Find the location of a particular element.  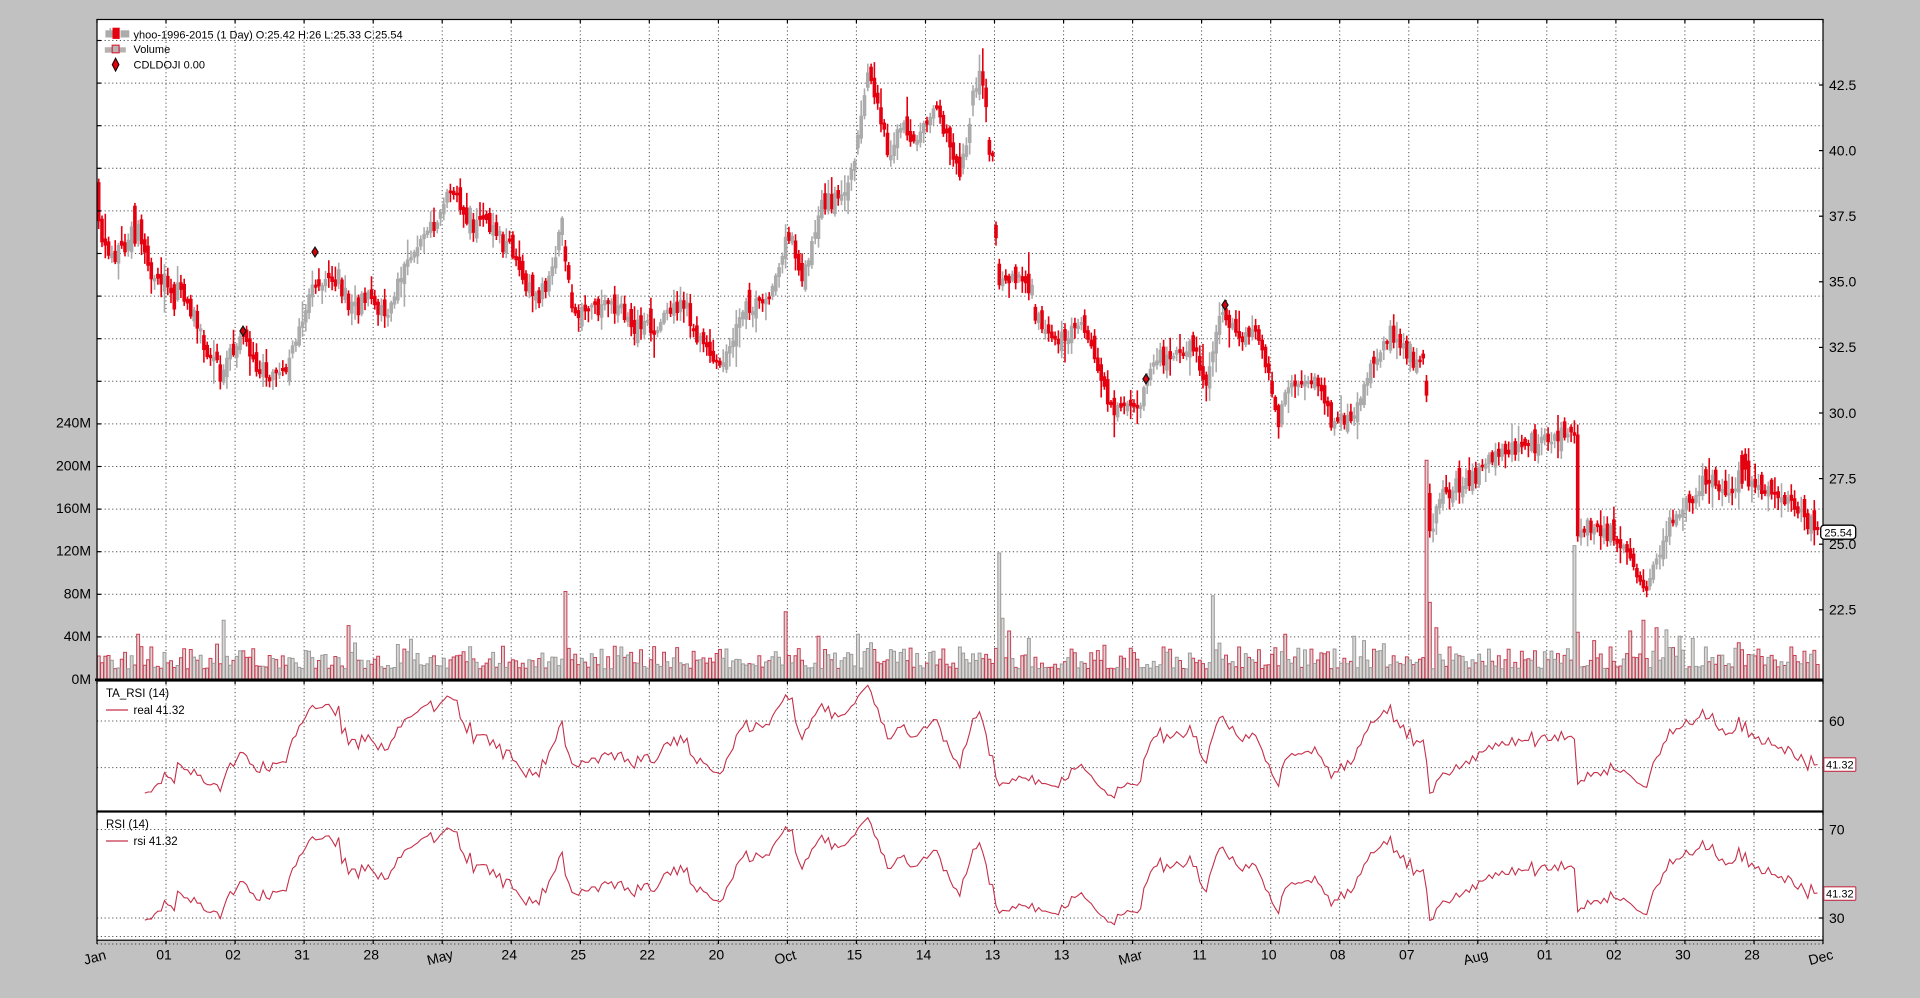

svg-text: TA_RSI (14) is located at coordinates (137, 694).